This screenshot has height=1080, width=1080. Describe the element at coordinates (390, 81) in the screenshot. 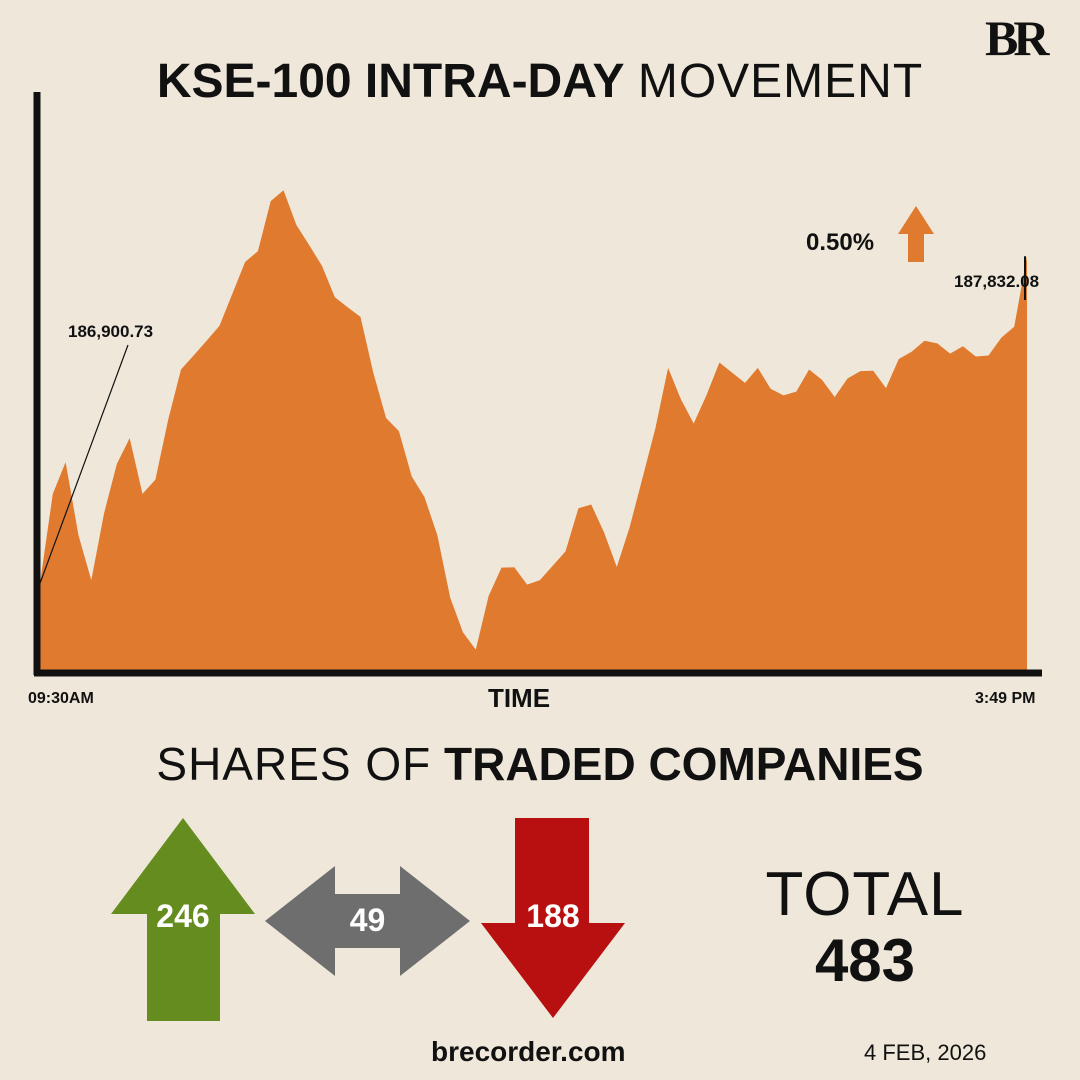

I see `title-bold: KSE-100 INTRA-DAY` at that location.